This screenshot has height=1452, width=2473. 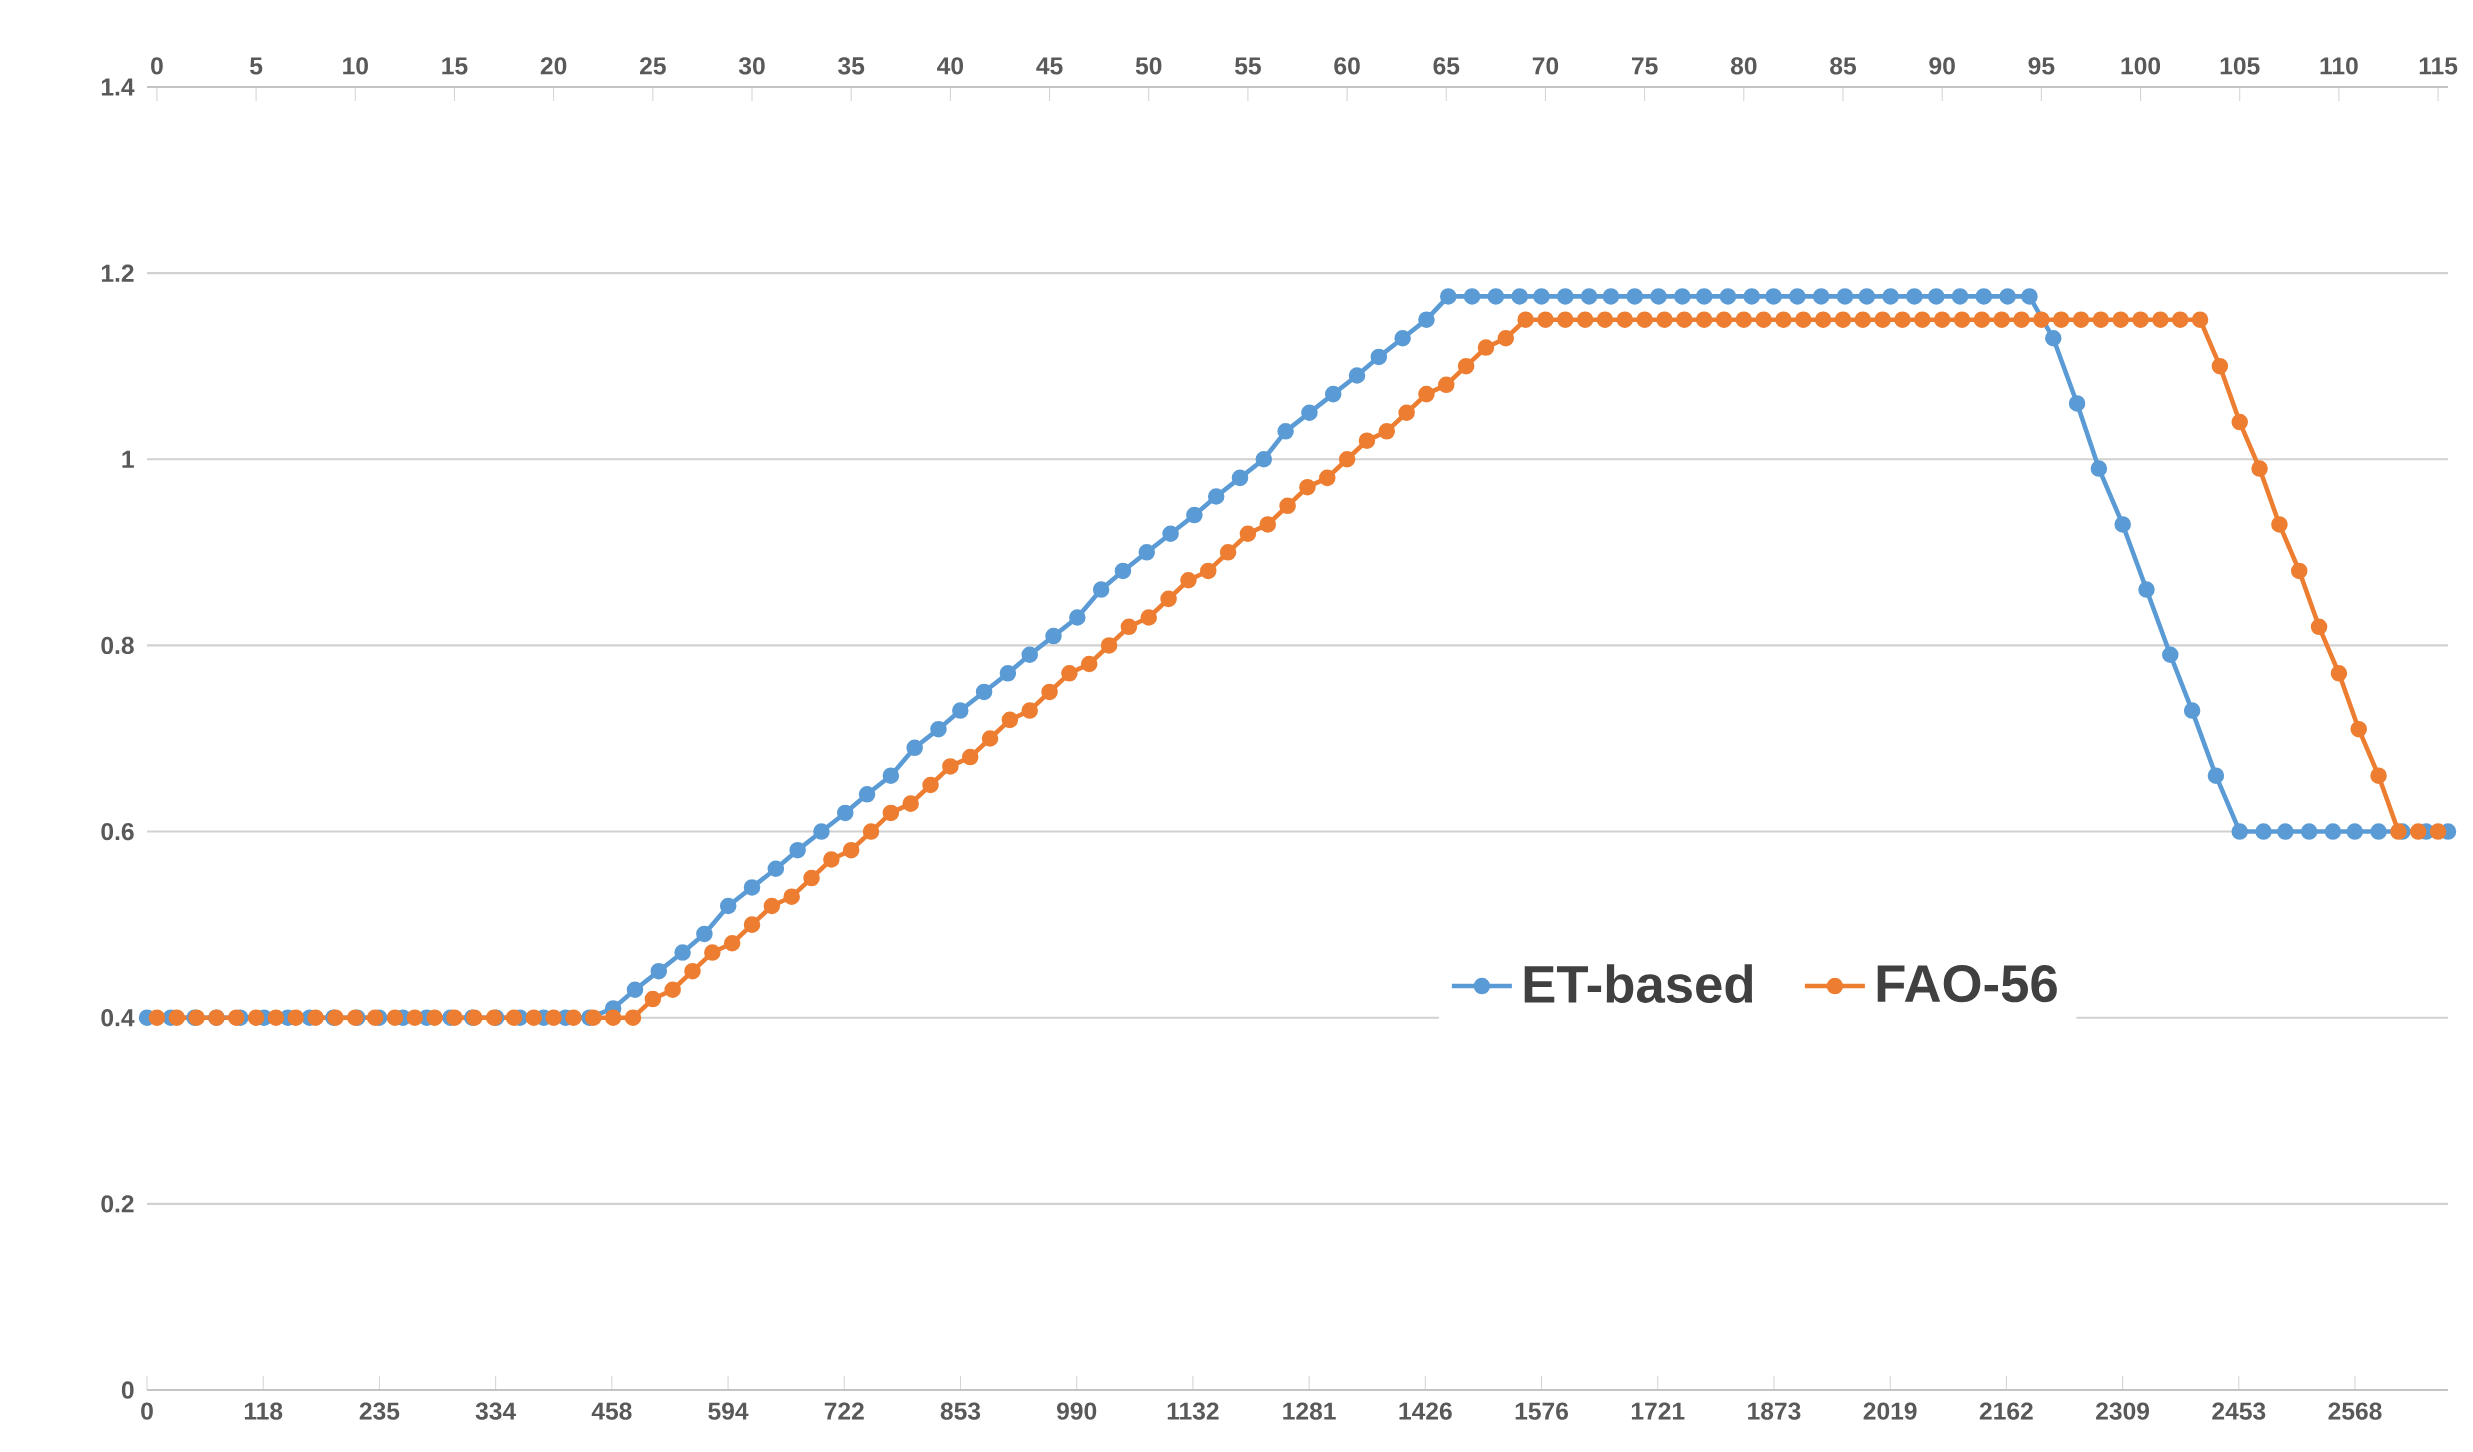 I want to click on x2-tick-label: 70, so click(x=1545, y=66).